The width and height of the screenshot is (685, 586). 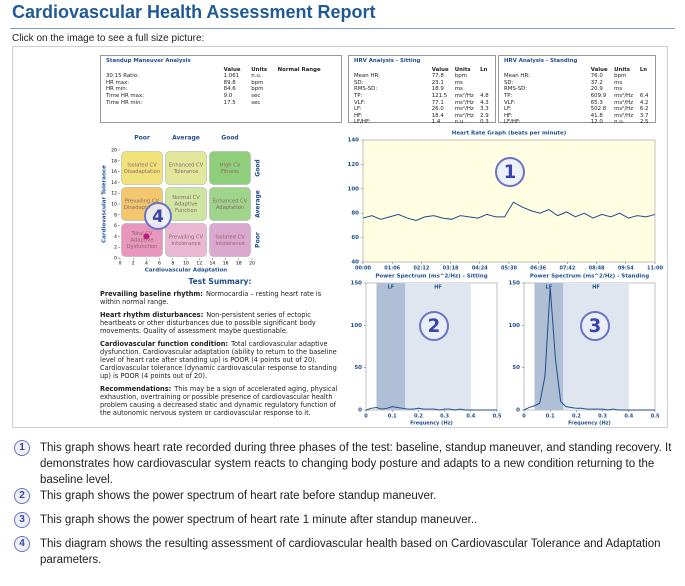 I want to click on table-cell: VLF:, so click(x=510, y=102).